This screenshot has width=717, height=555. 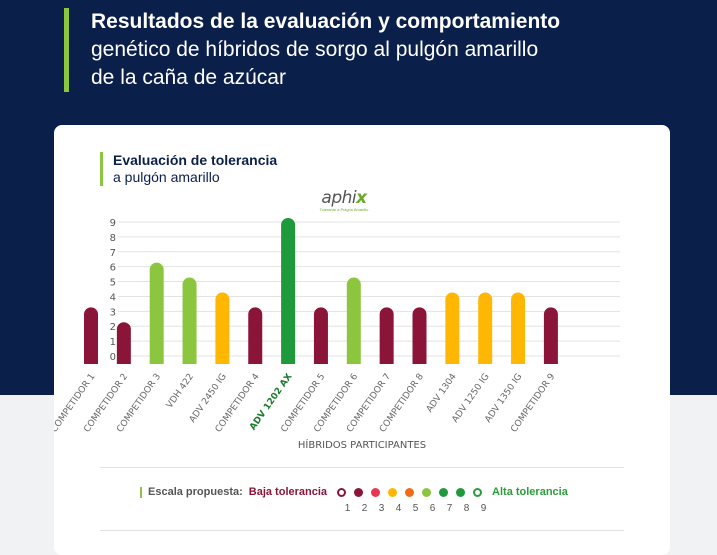 I want to click on y-tick-label-4: 4, so click(x=113, y=297).